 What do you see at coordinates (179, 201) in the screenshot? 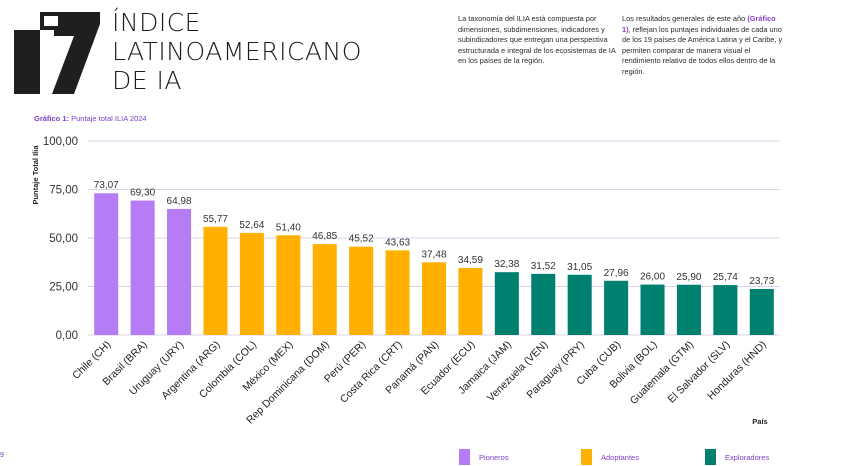
I see `data-label: 64,98` at bounding box center [179, 201].